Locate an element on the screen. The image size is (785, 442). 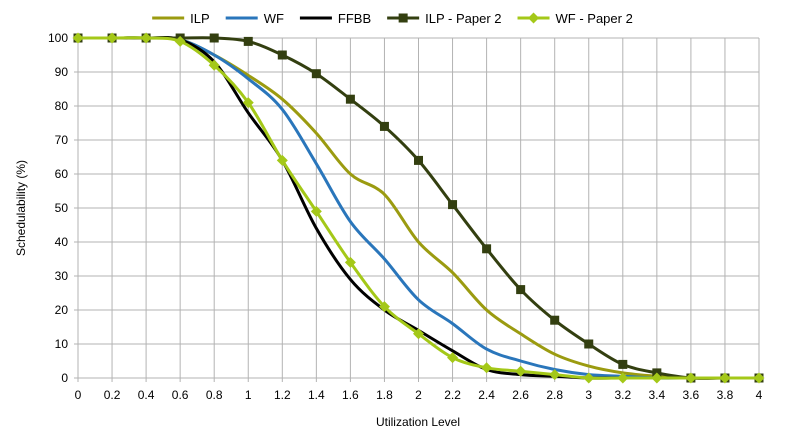
y-tick-label: 70 is located at coordinates (62, 140).